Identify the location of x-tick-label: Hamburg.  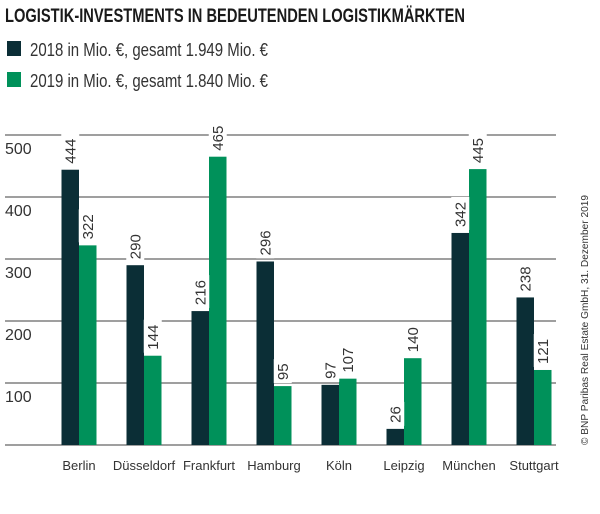
(273, 465).